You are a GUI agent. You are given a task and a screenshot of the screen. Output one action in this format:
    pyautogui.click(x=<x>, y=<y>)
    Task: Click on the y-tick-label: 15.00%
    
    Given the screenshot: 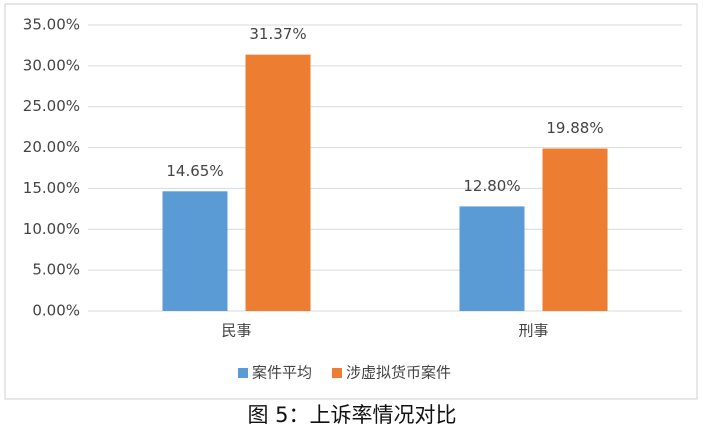 What is the action you would take?
    pyautogui.click(x=51, y=188)
    